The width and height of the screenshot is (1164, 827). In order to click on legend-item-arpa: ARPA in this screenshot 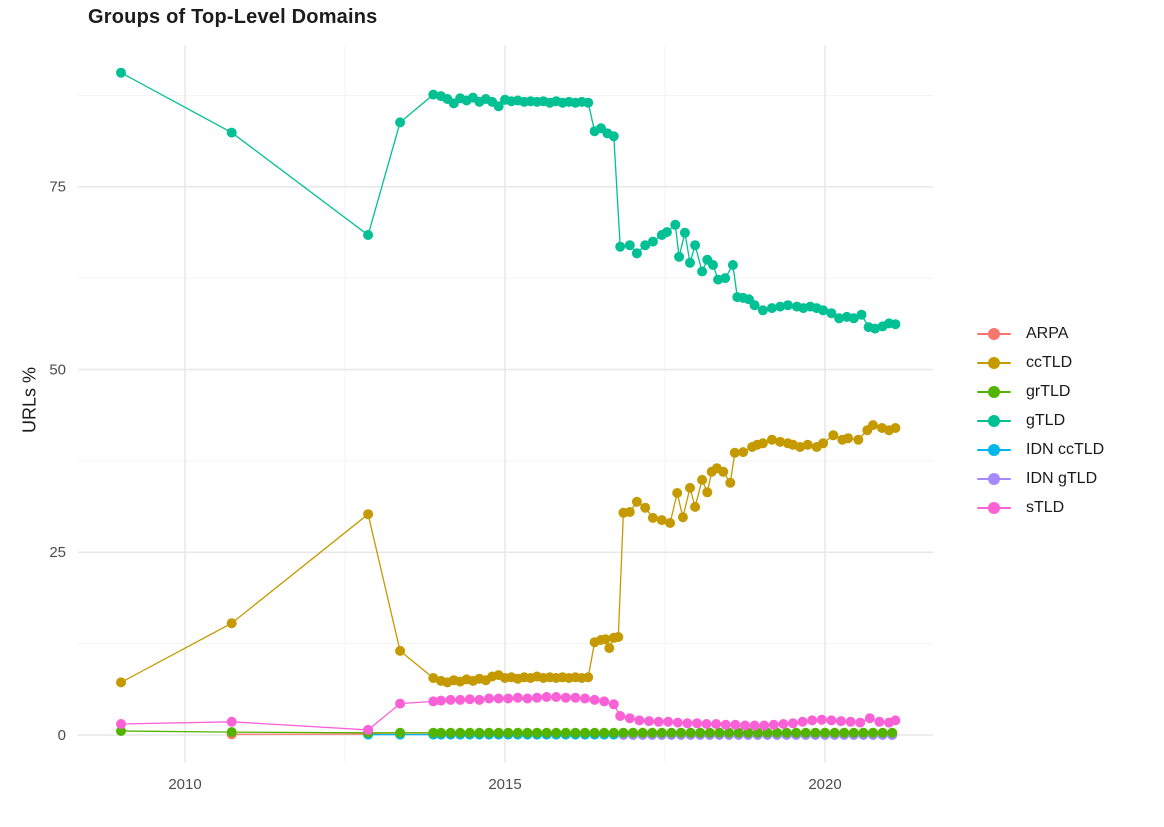, I will do `click(1040, 333)`.